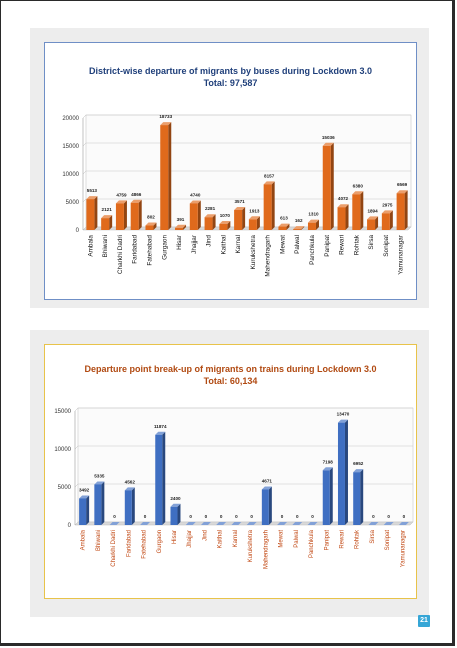 This screenshot has width=457, height=648. I want to click on data-label: 18733, so click(165, 116).